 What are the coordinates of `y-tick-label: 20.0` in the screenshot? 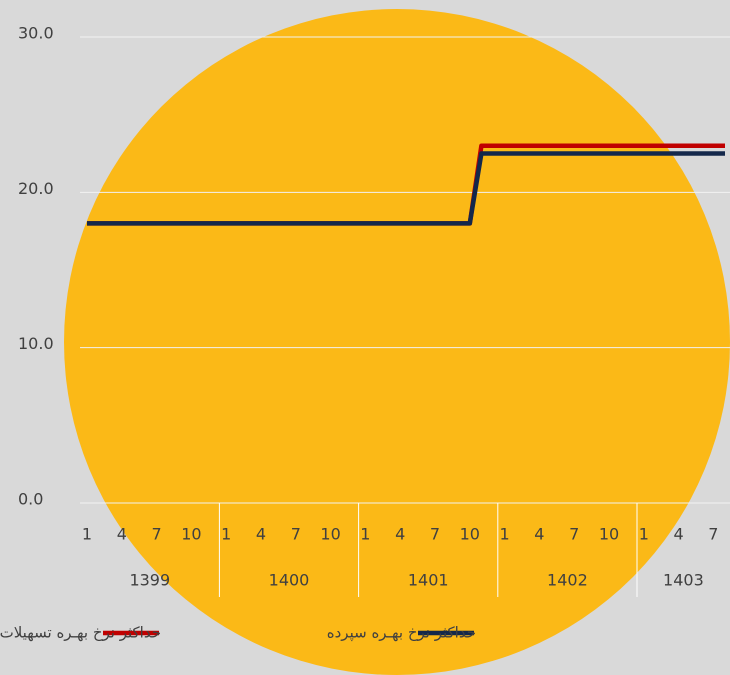 It's located at (36, 188).